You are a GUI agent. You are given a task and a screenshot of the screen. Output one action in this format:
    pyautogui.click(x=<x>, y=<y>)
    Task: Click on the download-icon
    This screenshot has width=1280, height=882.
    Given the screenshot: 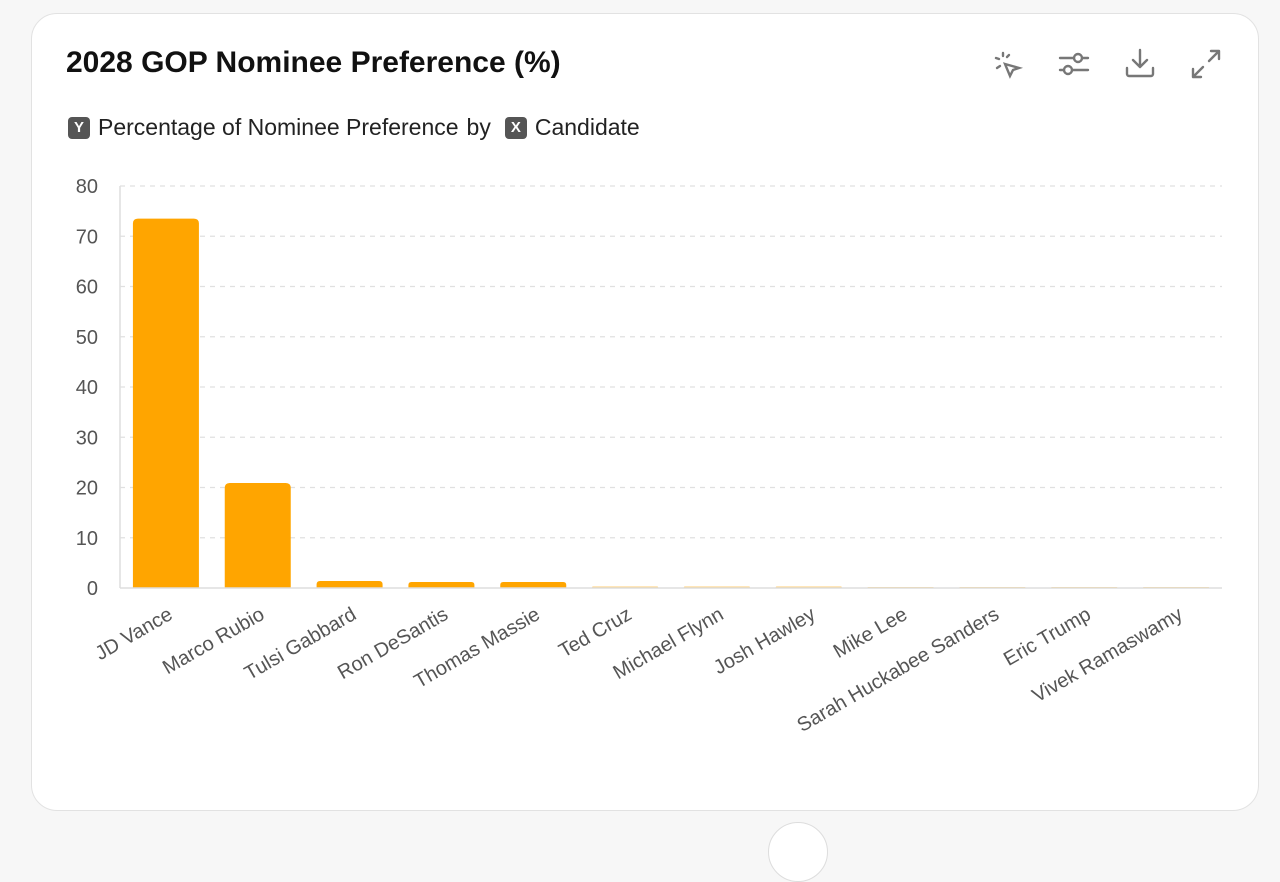 What is the action you would take?
    pyautogui.click(x=1140, y=64)
    